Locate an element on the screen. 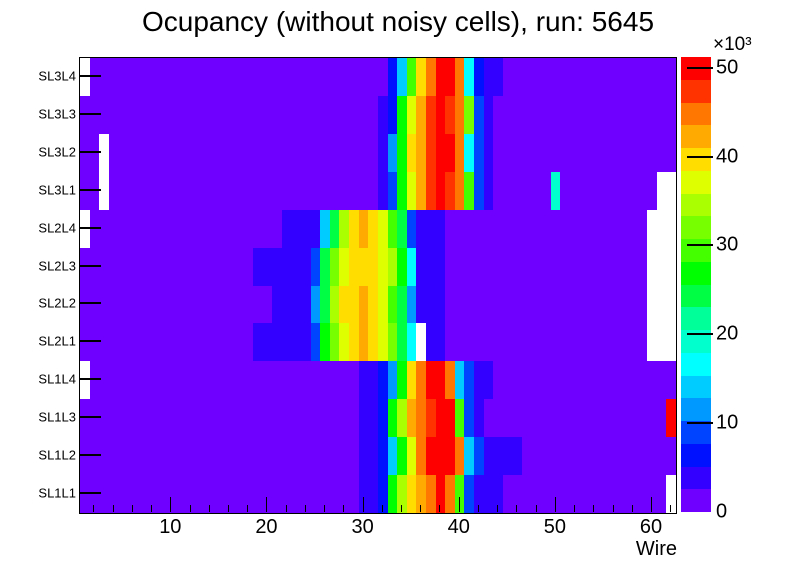 Image resolution: width=796 pixels, height=572 pixels. color-scale-bar is located at coordinates (696, 284).